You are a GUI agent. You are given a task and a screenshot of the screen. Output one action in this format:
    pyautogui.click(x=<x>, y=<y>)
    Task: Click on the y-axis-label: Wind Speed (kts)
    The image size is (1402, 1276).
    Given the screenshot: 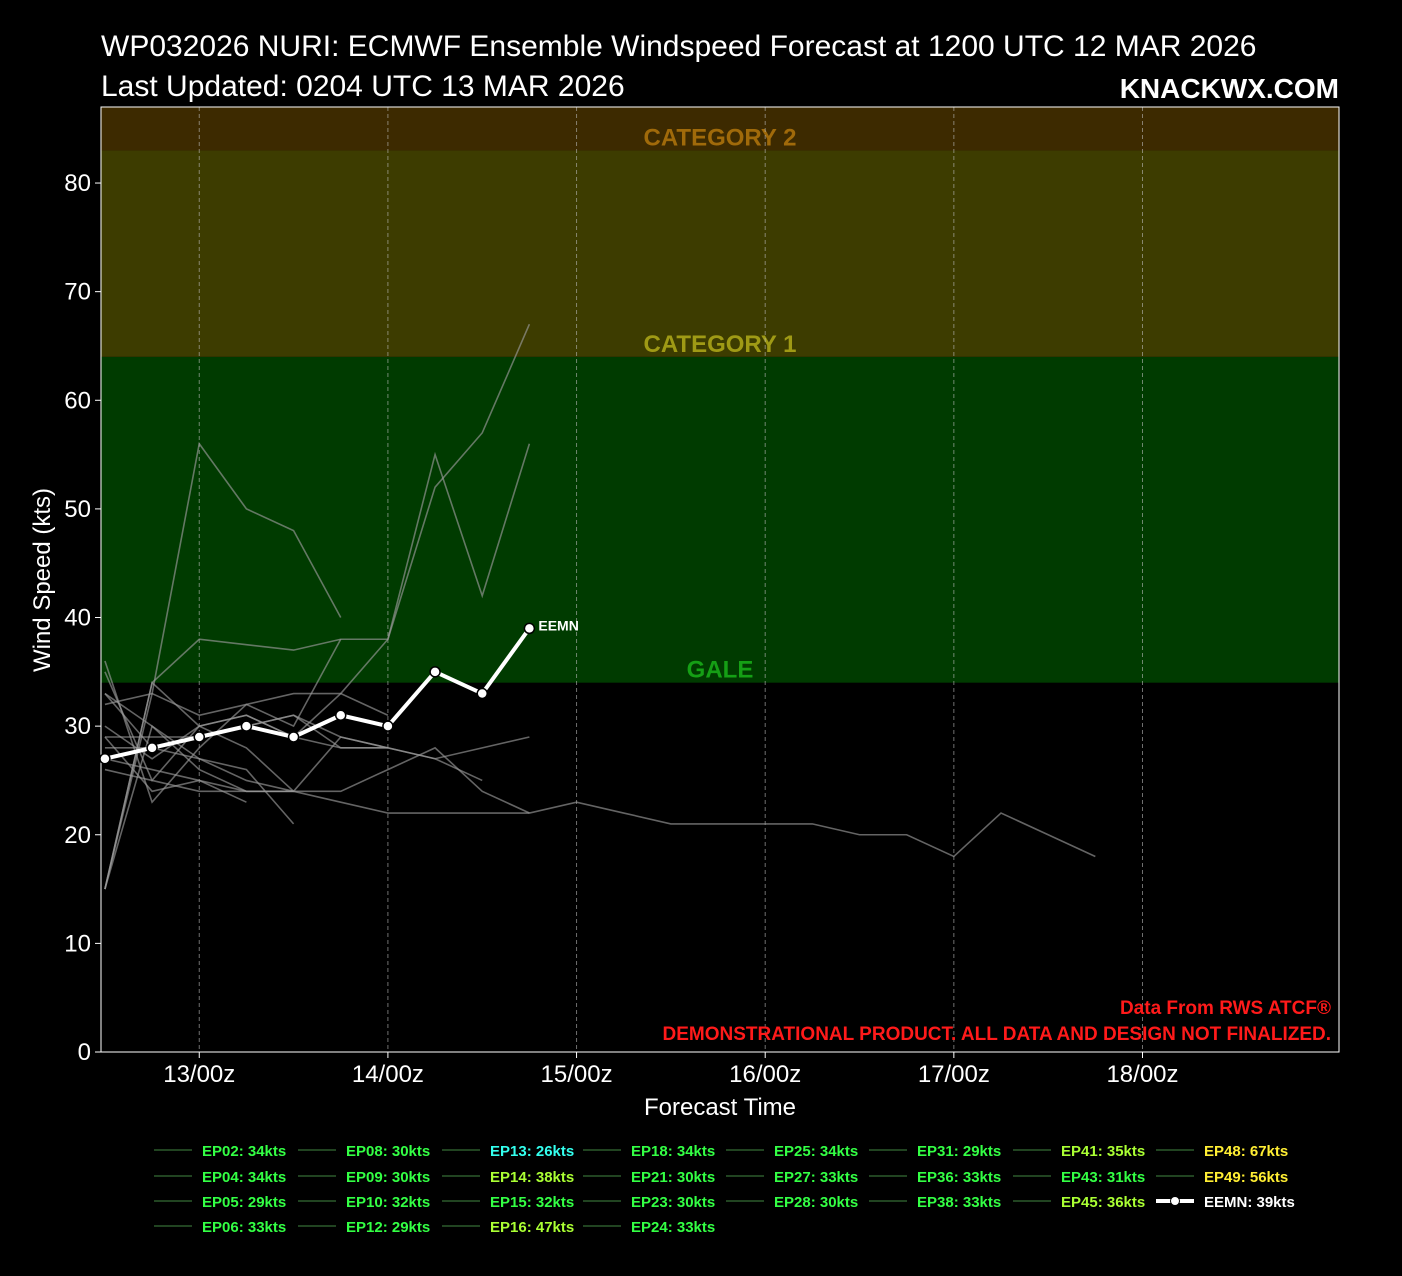 What is the action you would take?
    pyautogui.click(x=42, y=580)
    